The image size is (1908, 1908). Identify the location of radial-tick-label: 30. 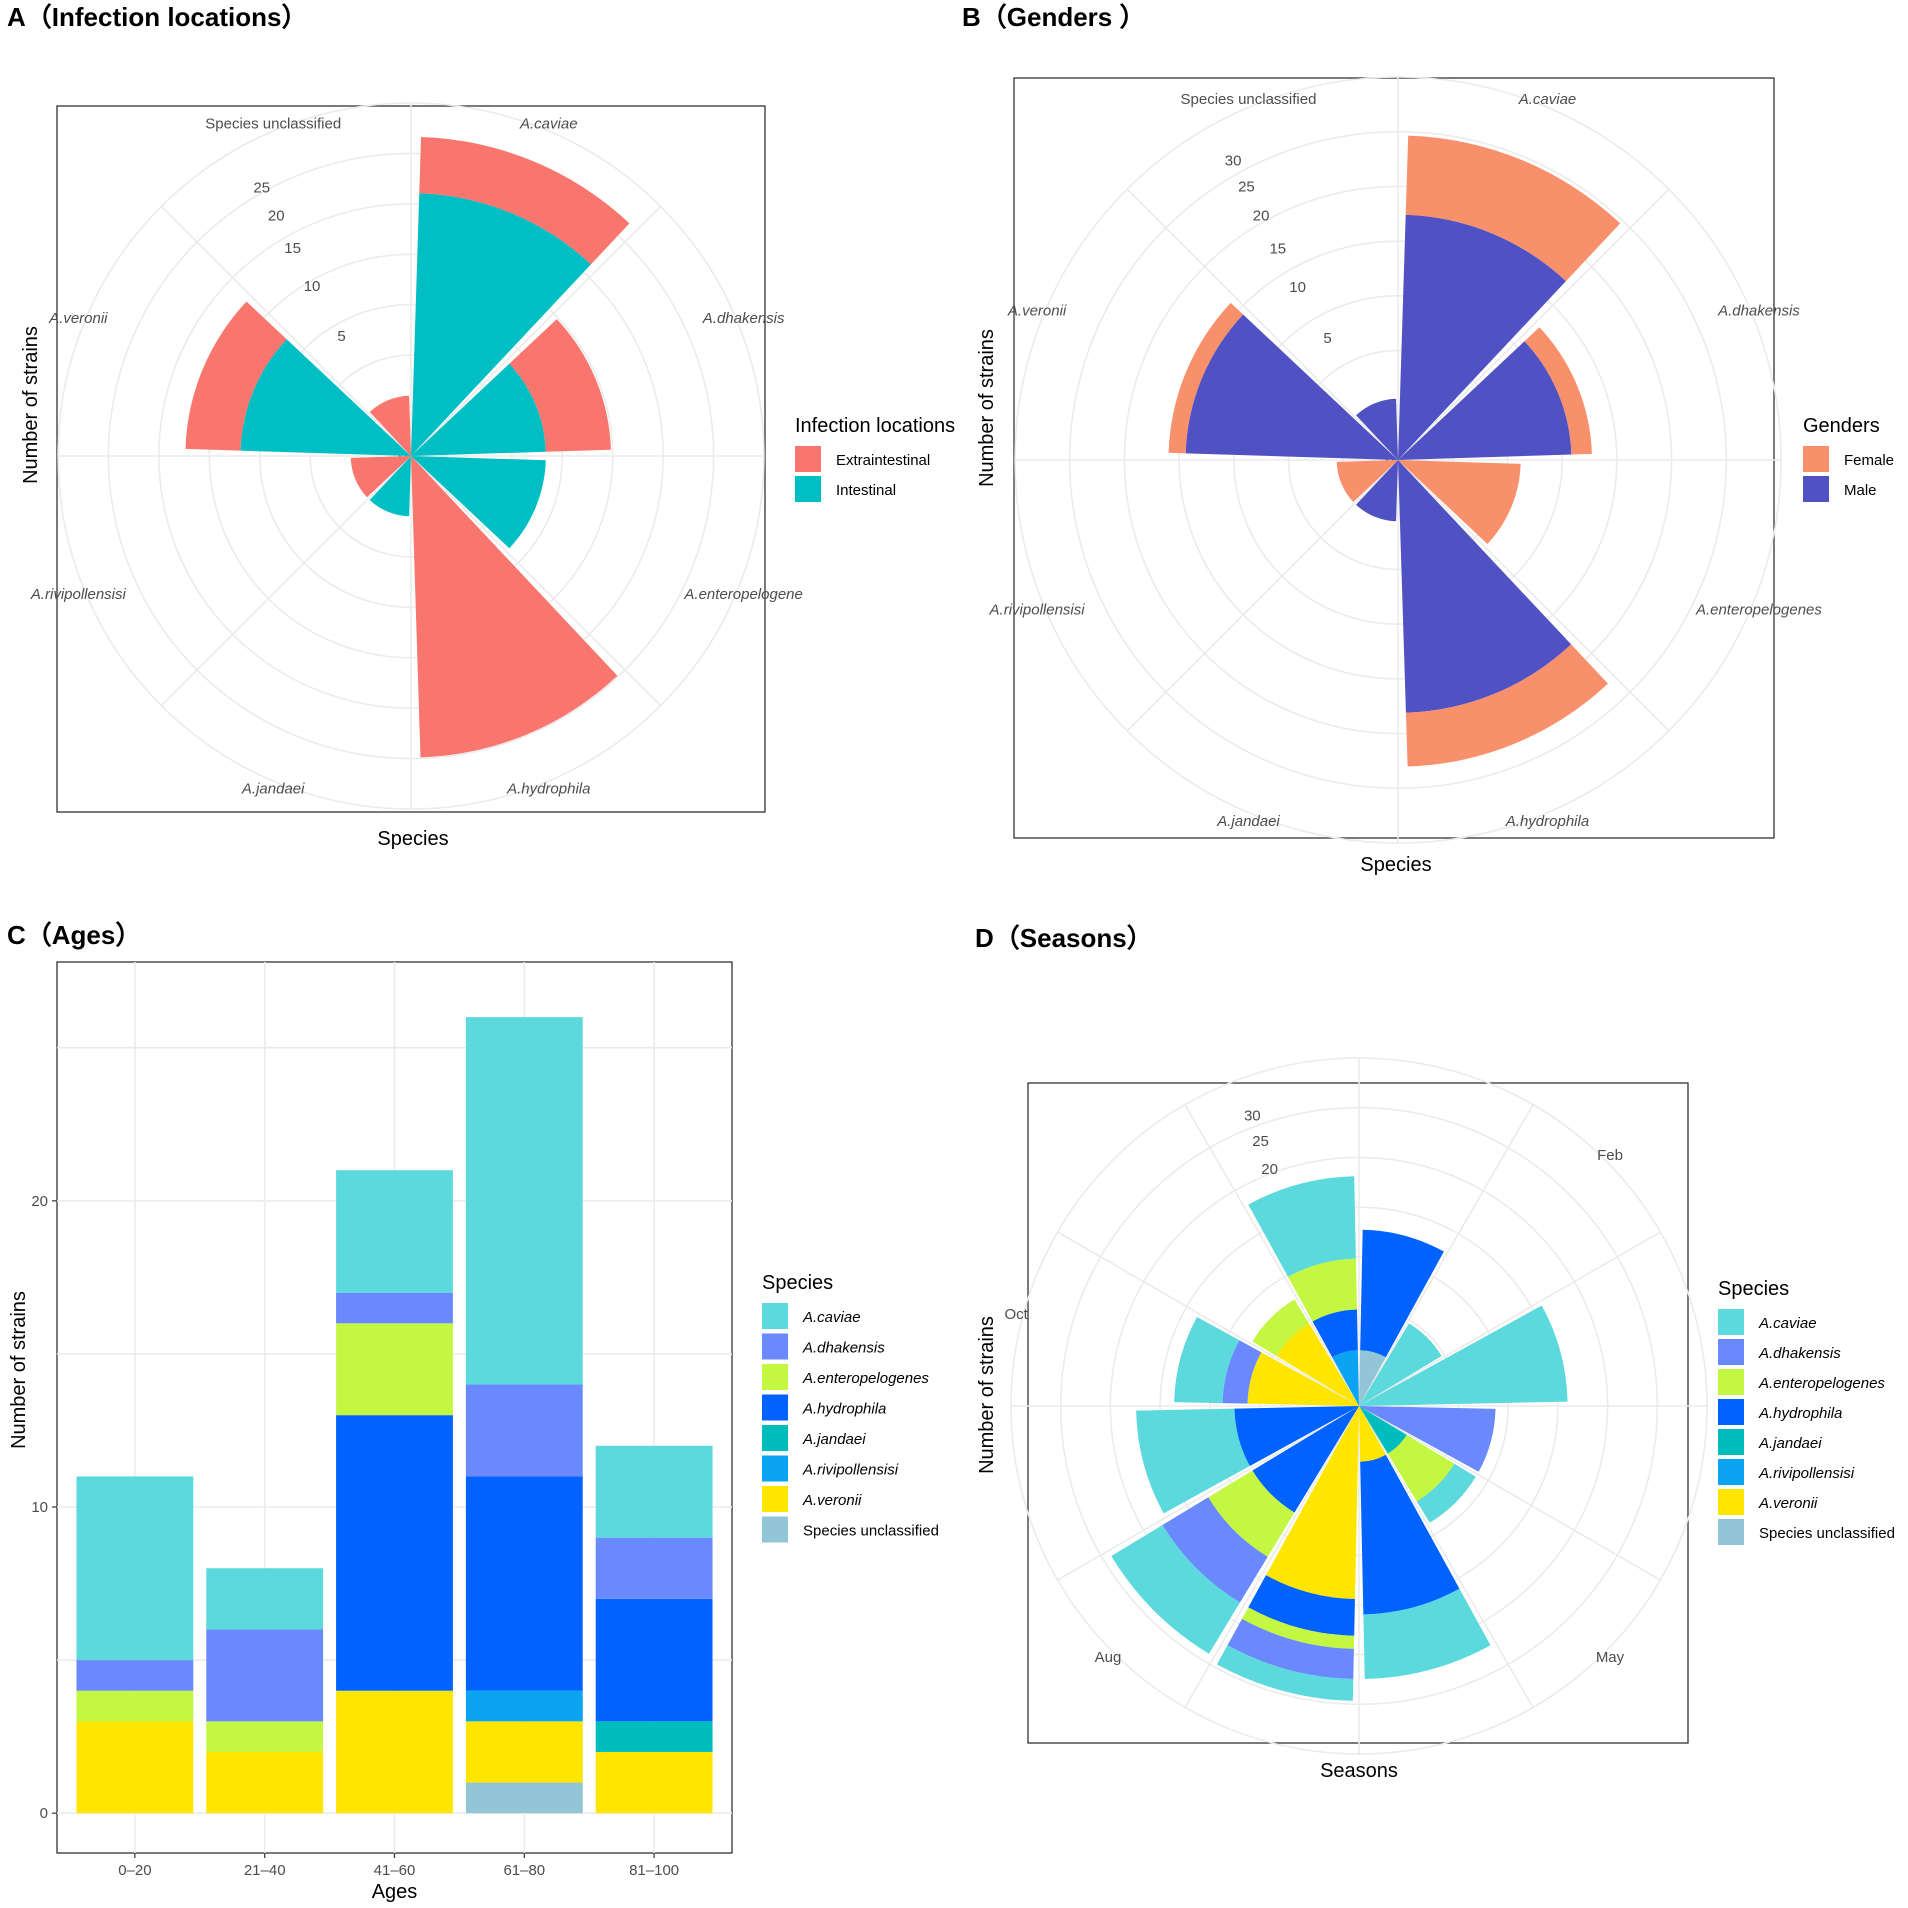
(1233, 161).